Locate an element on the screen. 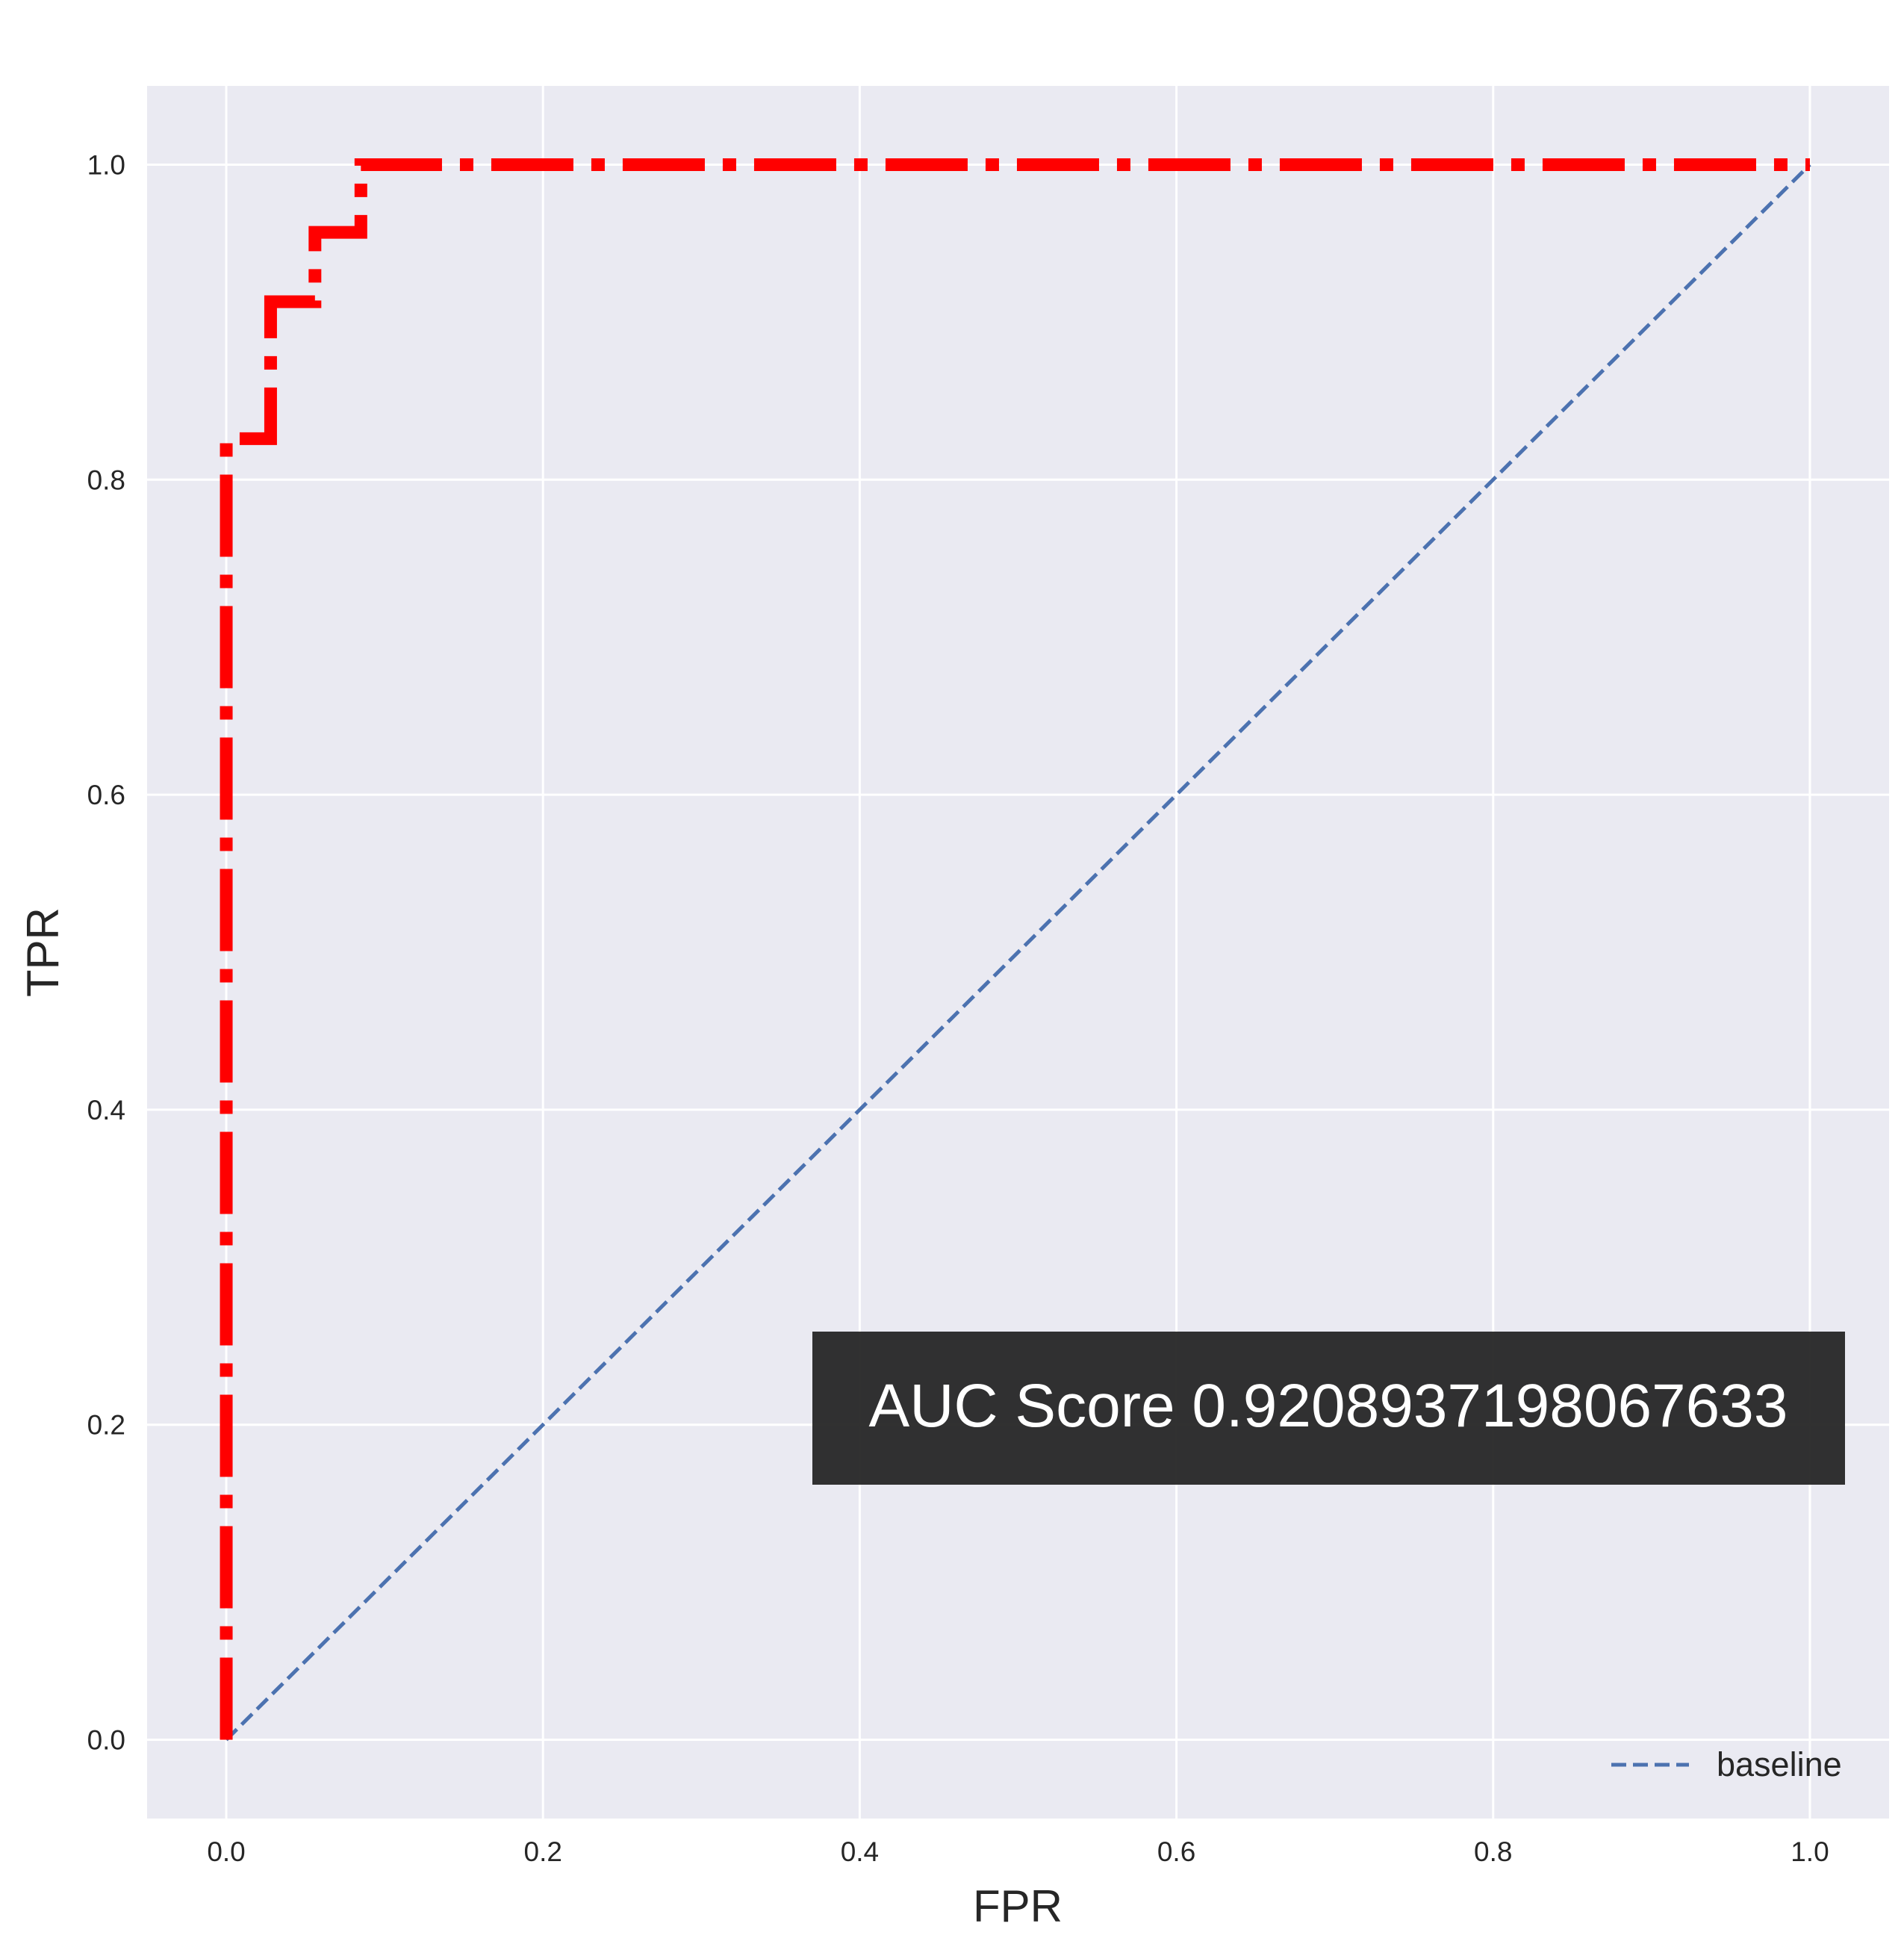 This screenshot has width=1904, height=1944. y-tick-label: 0.4 is located at coordinates (106, 1110).